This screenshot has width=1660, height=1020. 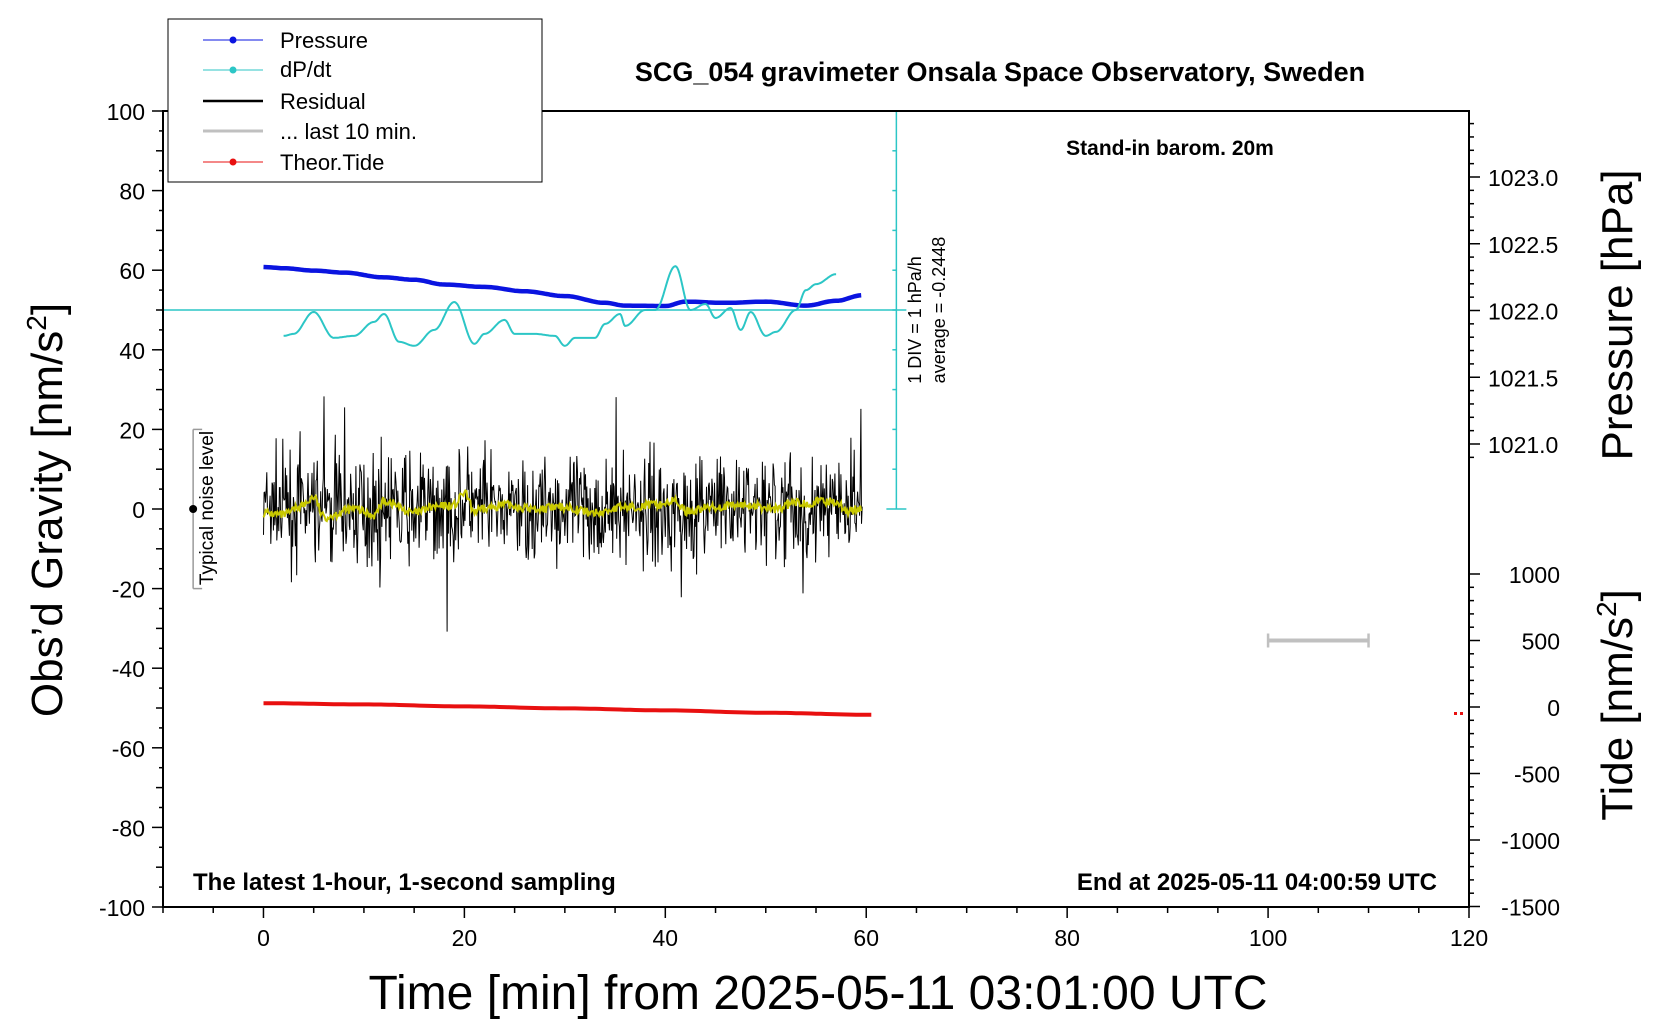 What do you see at coordinates (47, 524) in the screenshot?
I see `gravity-unit-text: Obs’d Gravity [nm/s` at bounding box center [47, 524].